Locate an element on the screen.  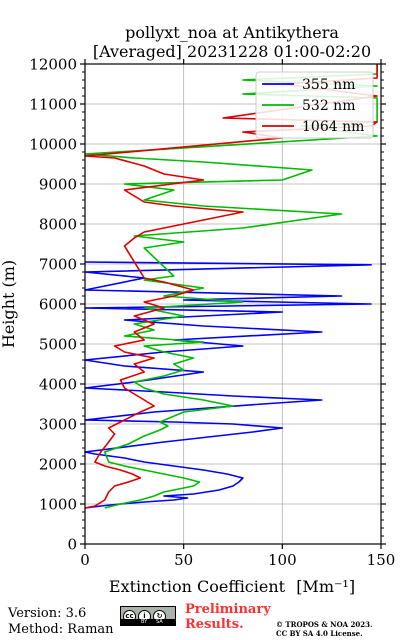
y-tick-label: 10000 is located at coordinates (53, 145).